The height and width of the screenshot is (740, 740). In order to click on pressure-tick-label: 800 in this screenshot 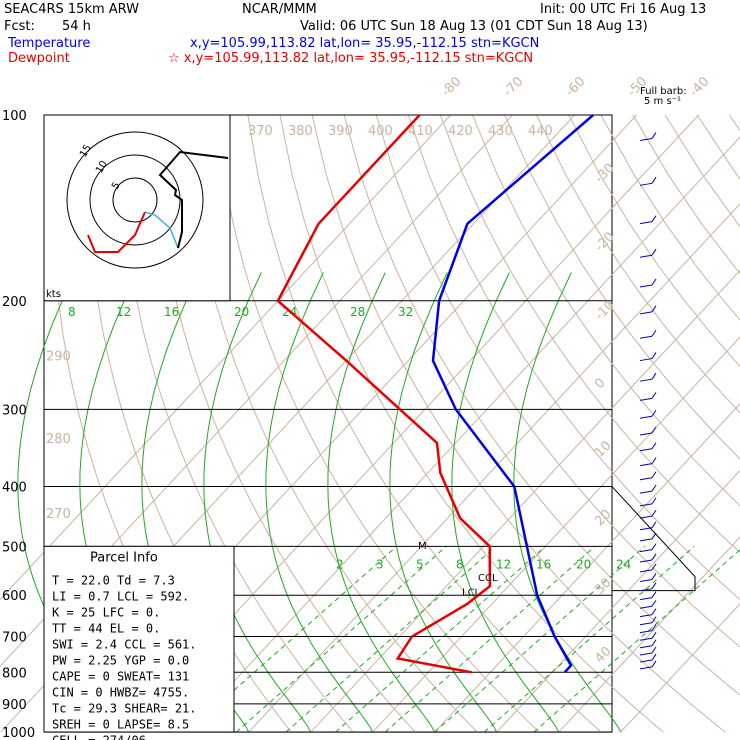, I will do `click(14, 673)`.